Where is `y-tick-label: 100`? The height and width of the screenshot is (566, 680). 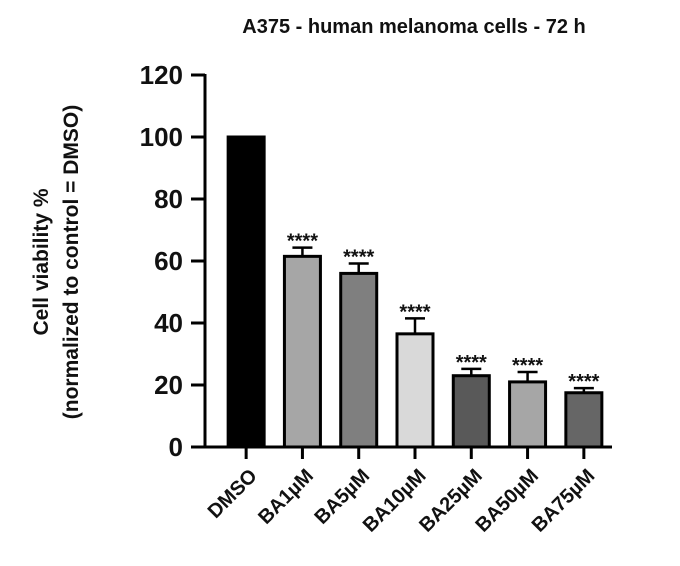 y-tick-label: 100 is located at coordinates (161, 137).